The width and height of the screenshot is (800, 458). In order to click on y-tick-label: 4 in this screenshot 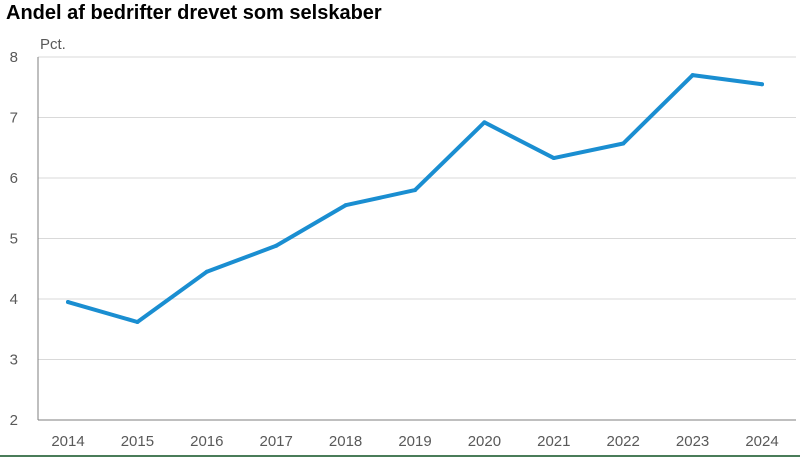, I will do `click(14, 299)`.